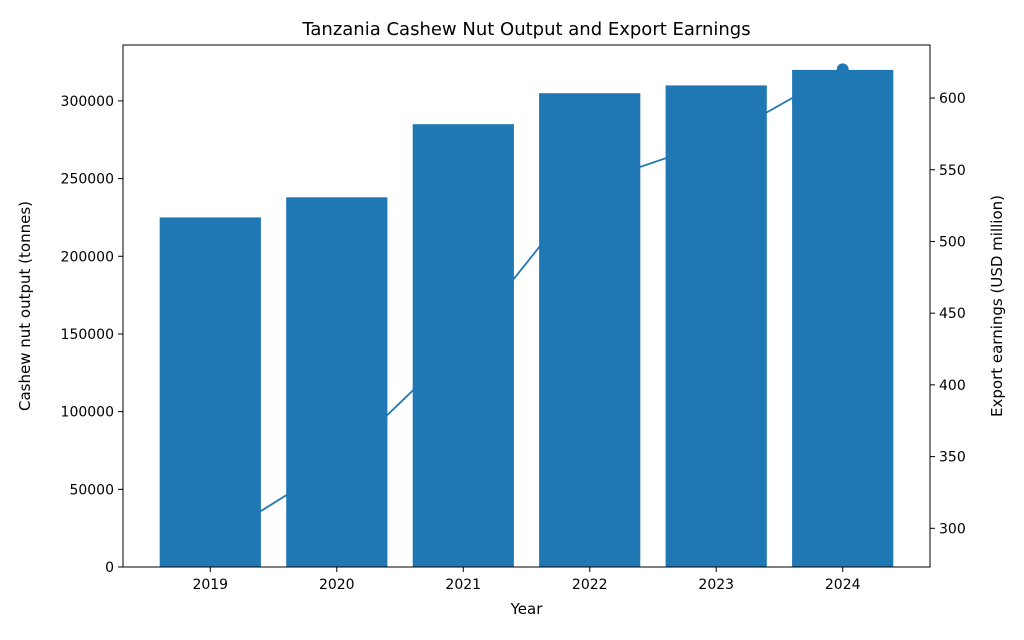  Describe the element at coordinates (716, 585) in the screenshot. I see `x-tick-label: 2023` at that location.